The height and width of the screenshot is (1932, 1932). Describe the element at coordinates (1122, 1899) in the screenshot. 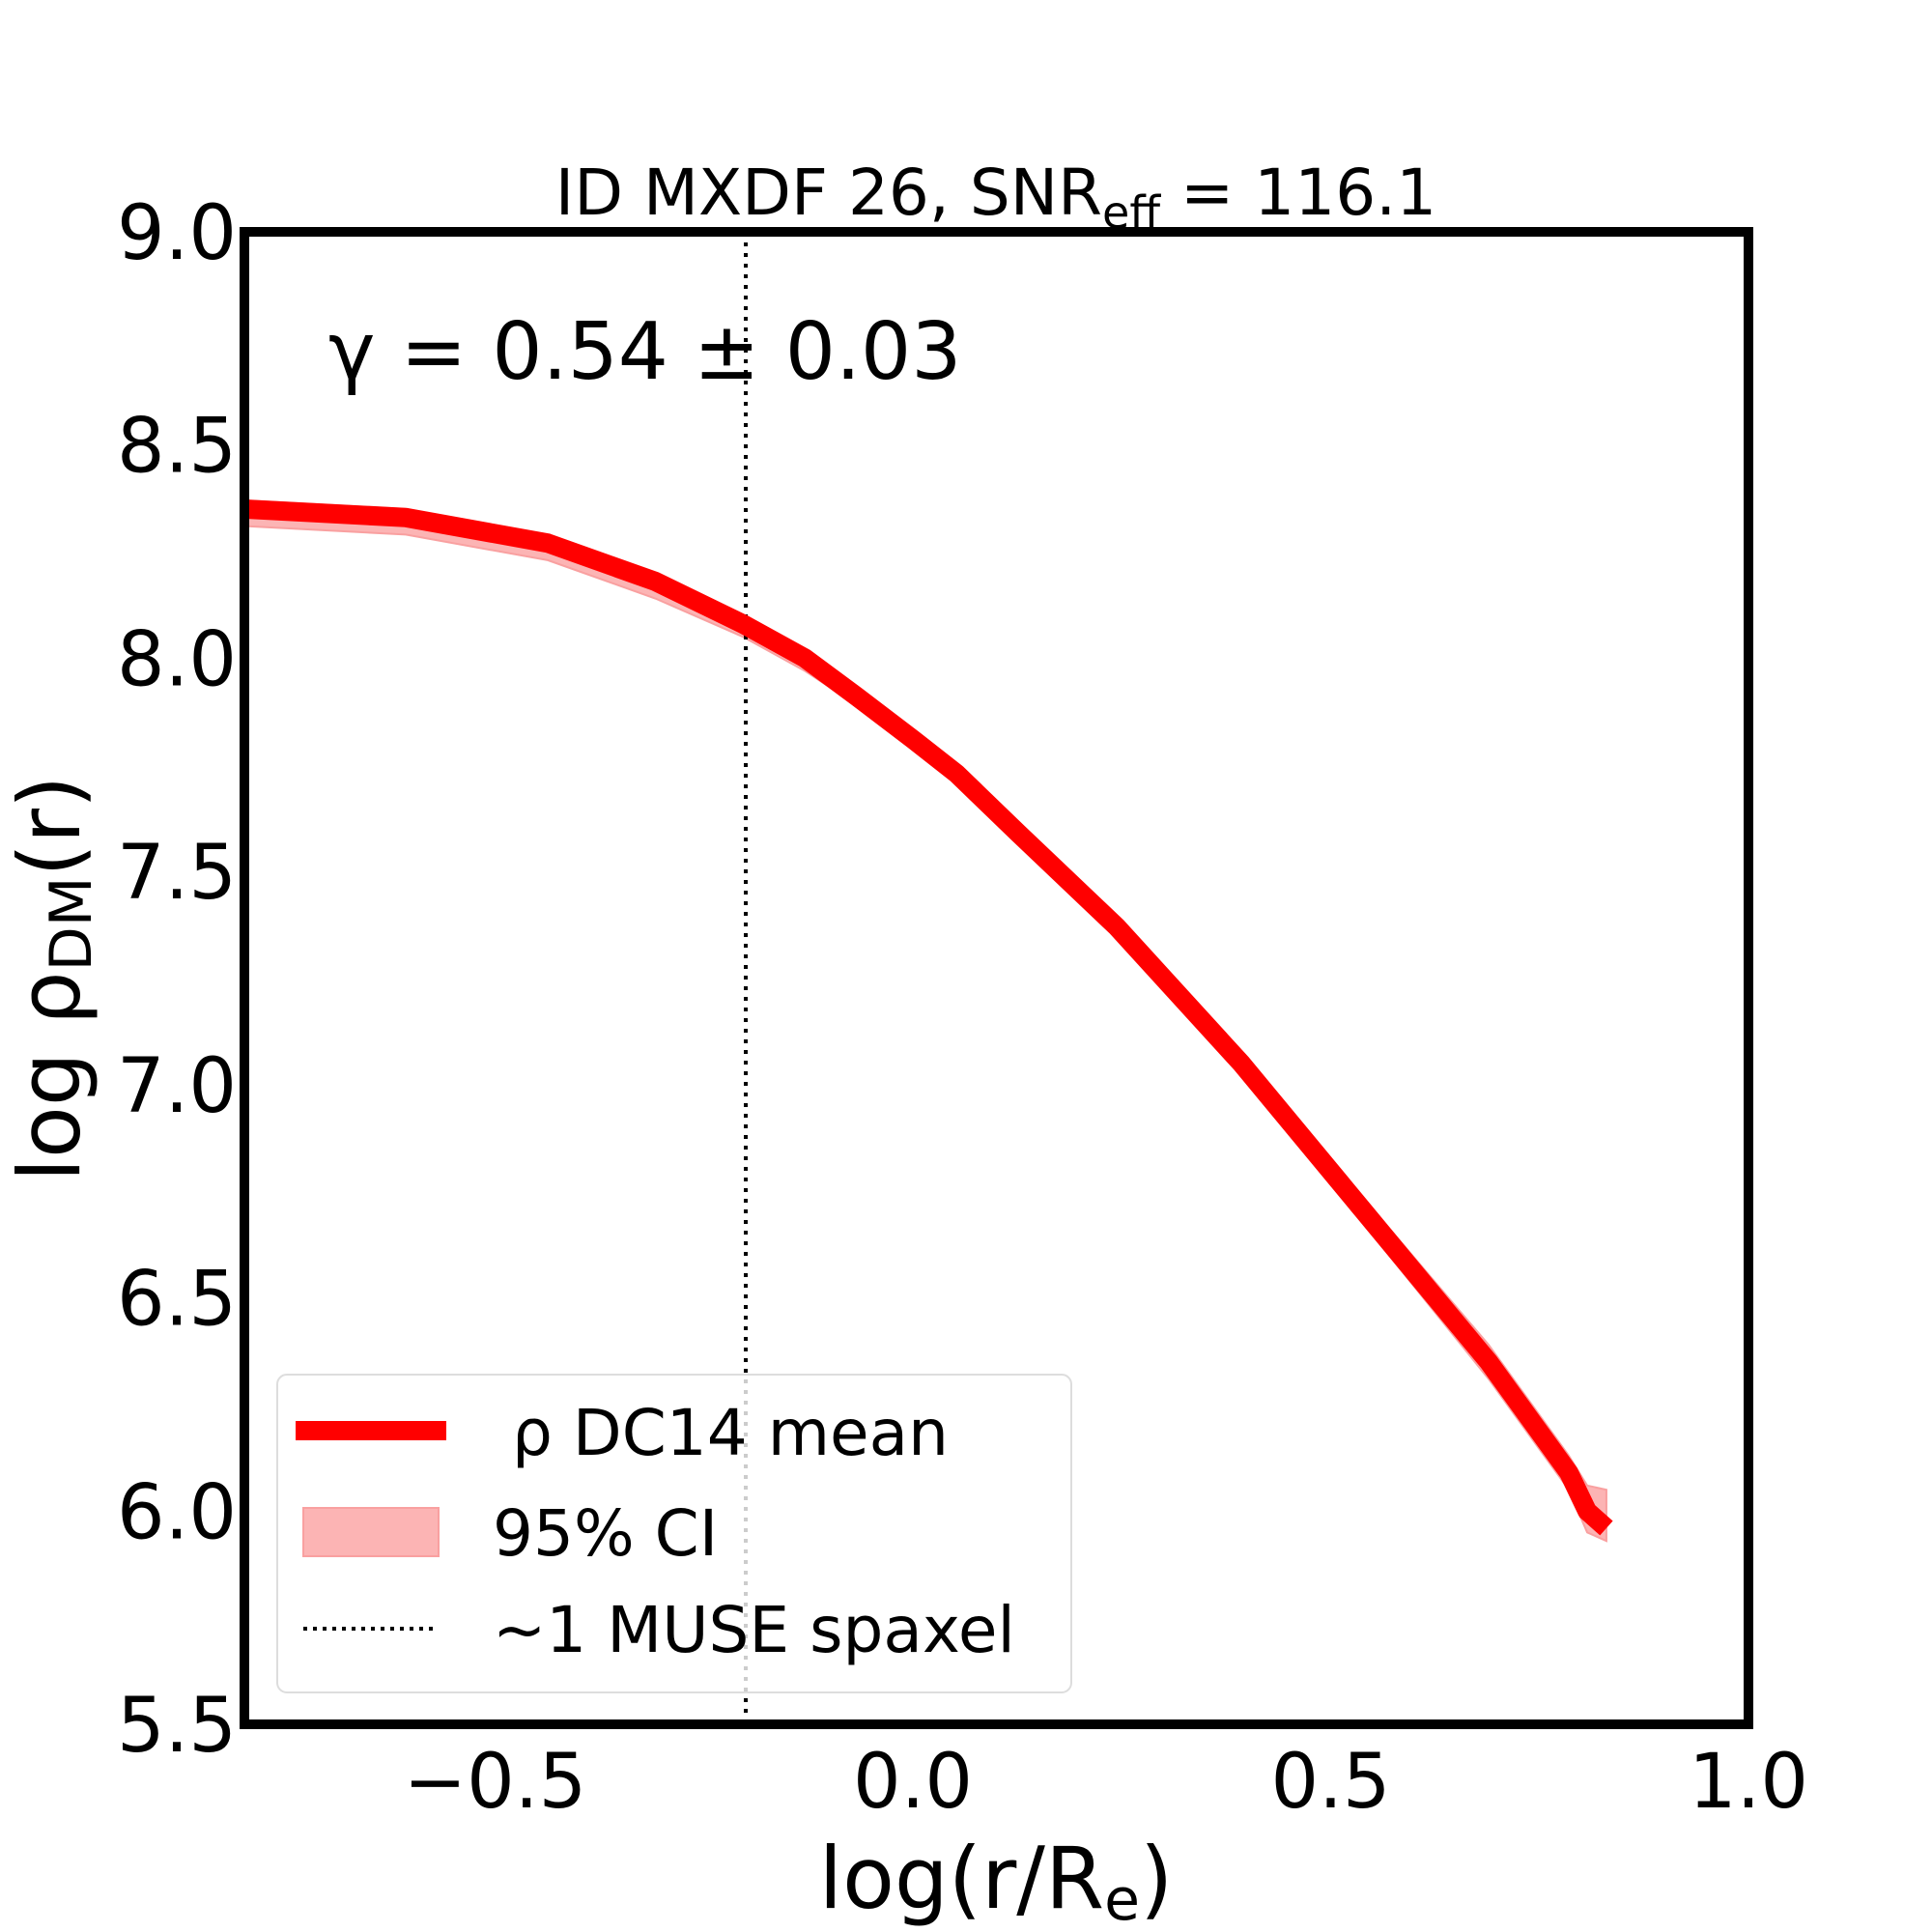

I see `xlabel-subscript: e` at that location.